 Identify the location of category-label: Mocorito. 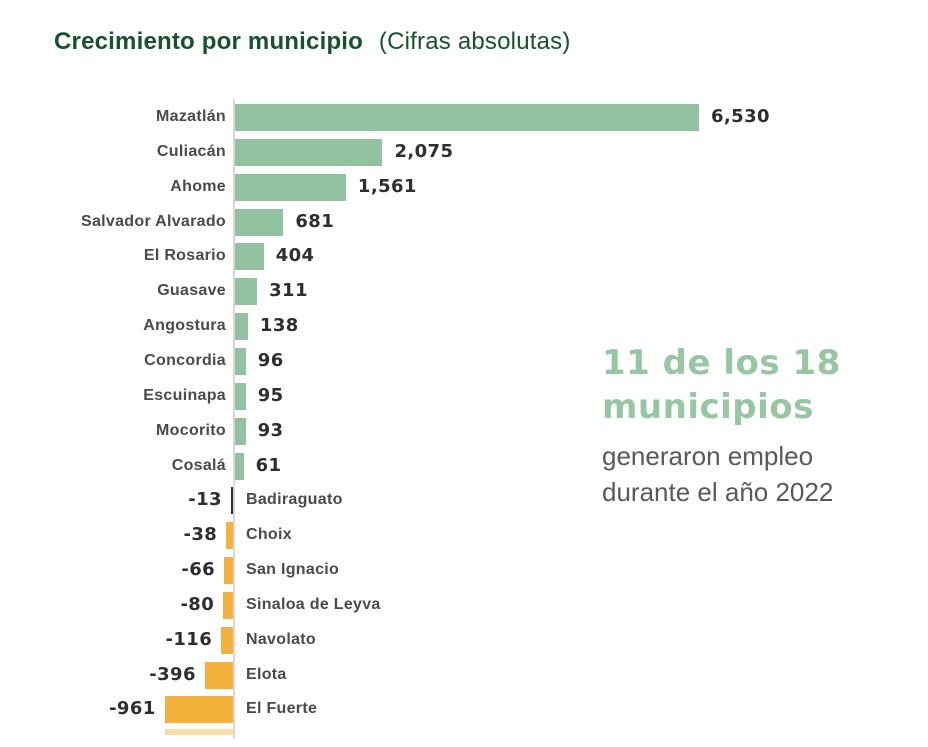
(191, 430).